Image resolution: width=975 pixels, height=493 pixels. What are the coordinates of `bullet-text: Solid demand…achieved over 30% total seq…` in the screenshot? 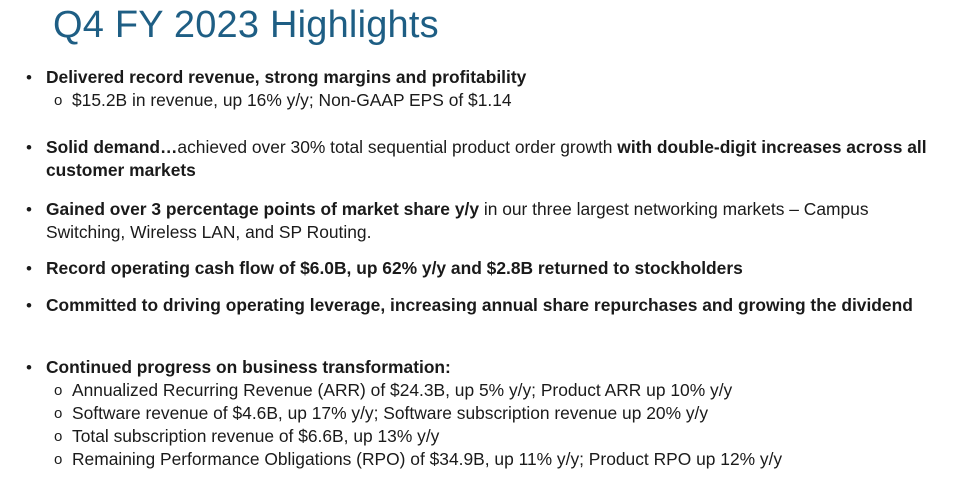 It's located at (496, 159).